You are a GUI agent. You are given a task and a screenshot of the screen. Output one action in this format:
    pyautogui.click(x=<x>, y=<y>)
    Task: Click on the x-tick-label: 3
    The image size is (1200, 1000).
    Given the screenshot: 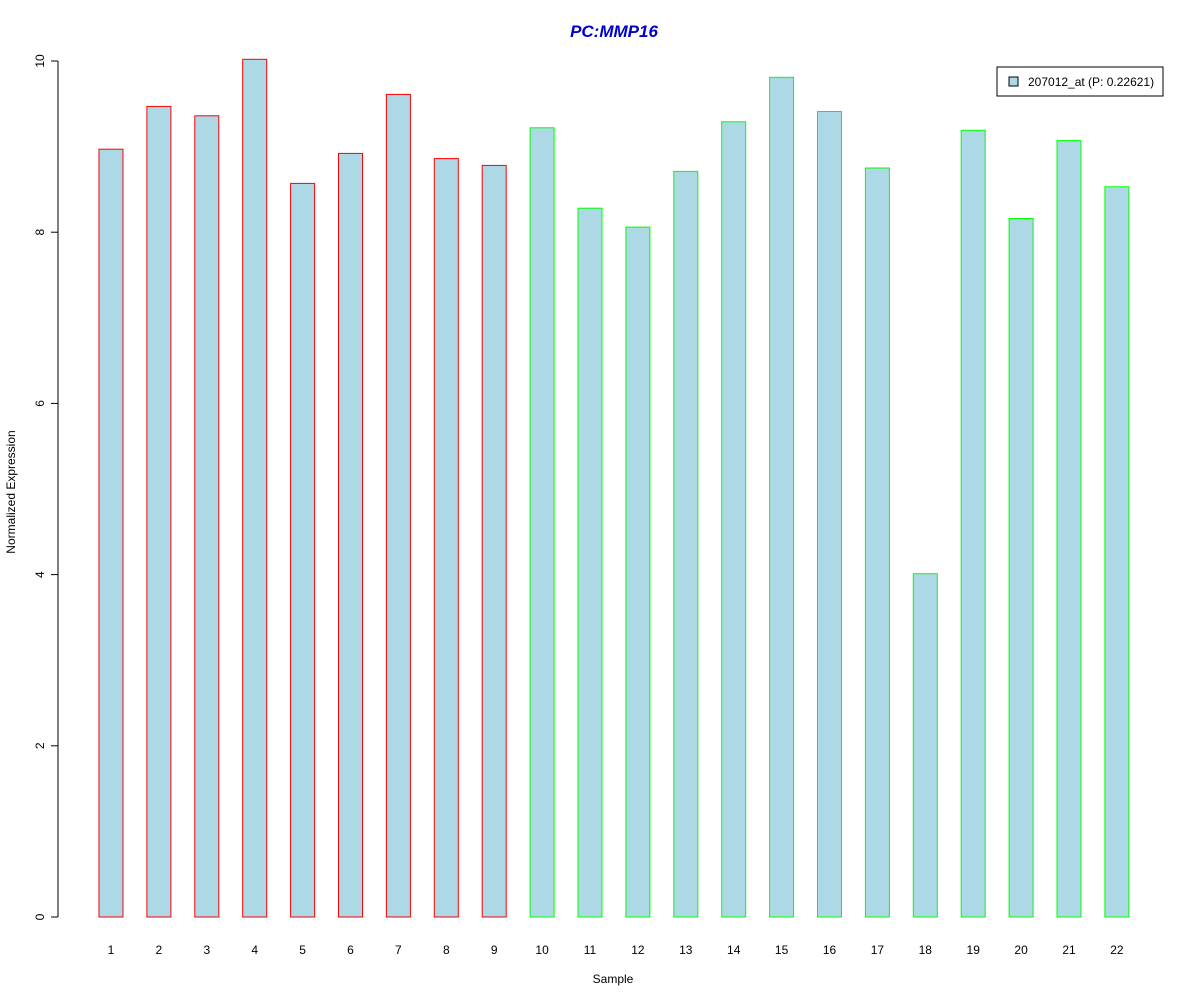 What is the action you would take?
    pyautogui.click(x=206, y=950)
    